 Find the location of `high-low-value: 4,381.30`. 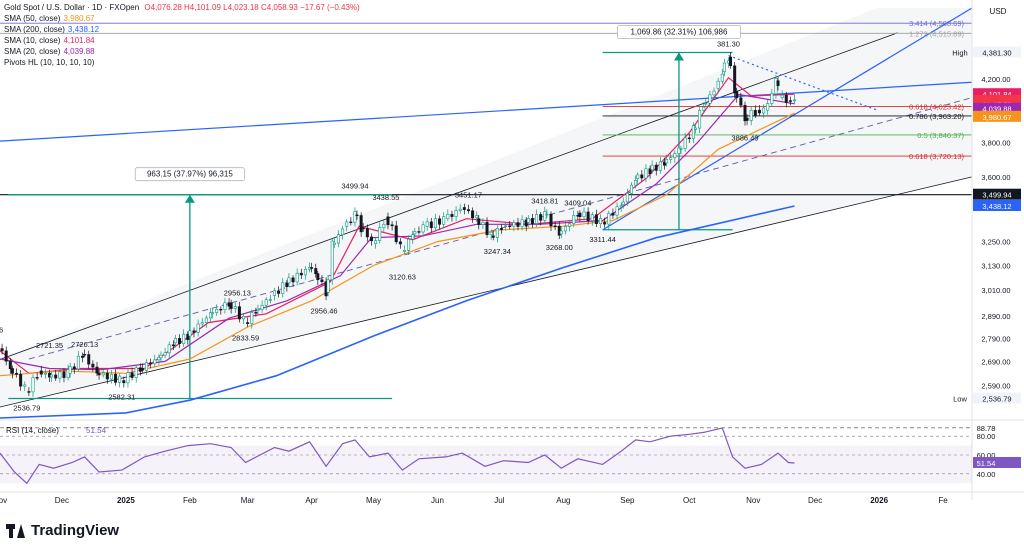

high-low-value: 4,381.30 is located at coordinates (996, 52).